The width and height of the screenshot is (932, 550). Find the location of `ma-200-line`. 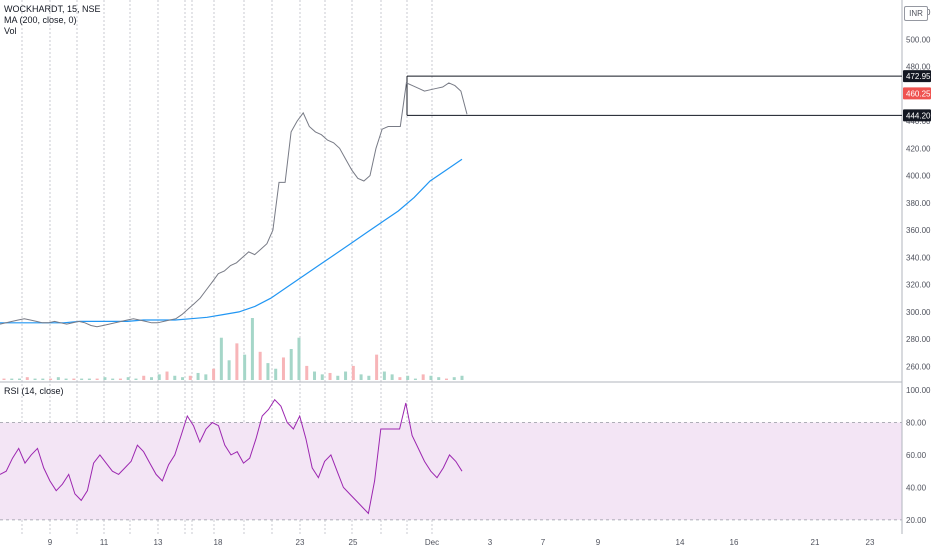

ma-200-line is located at coordinates (231, 241).